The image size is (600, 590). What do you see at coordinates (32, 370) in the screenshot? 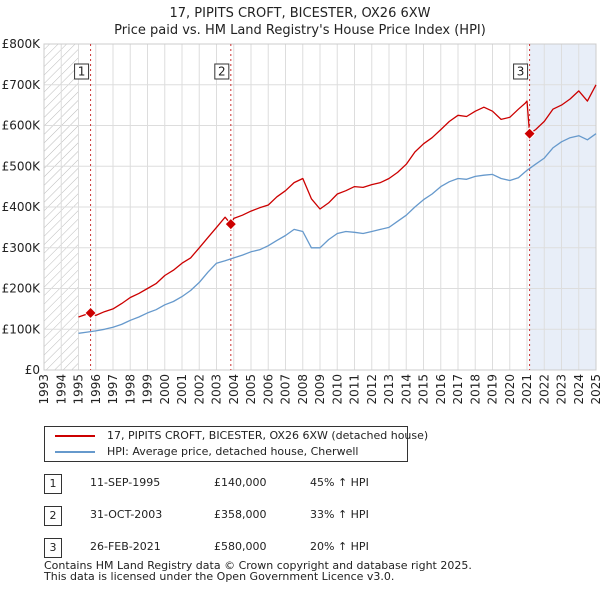
I see `y-tick-label: £0` at bounding box center [32, 370].